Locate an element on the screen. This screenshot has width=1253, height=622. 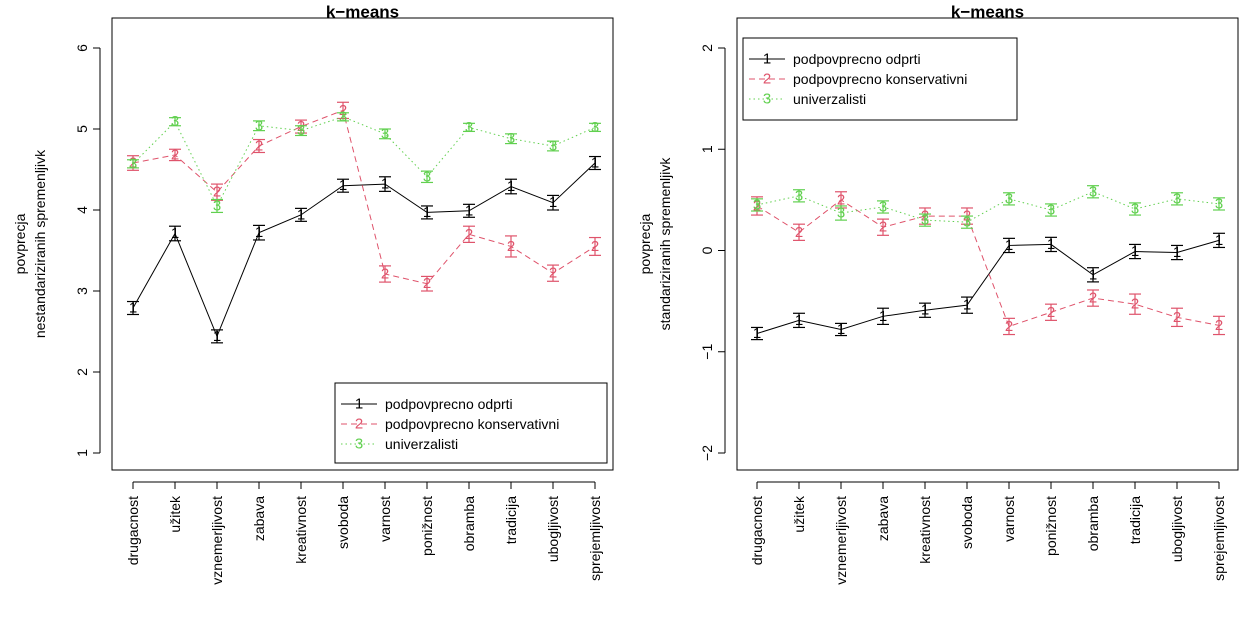
y-tick-label: 0 is located at coordinates (707, 250).